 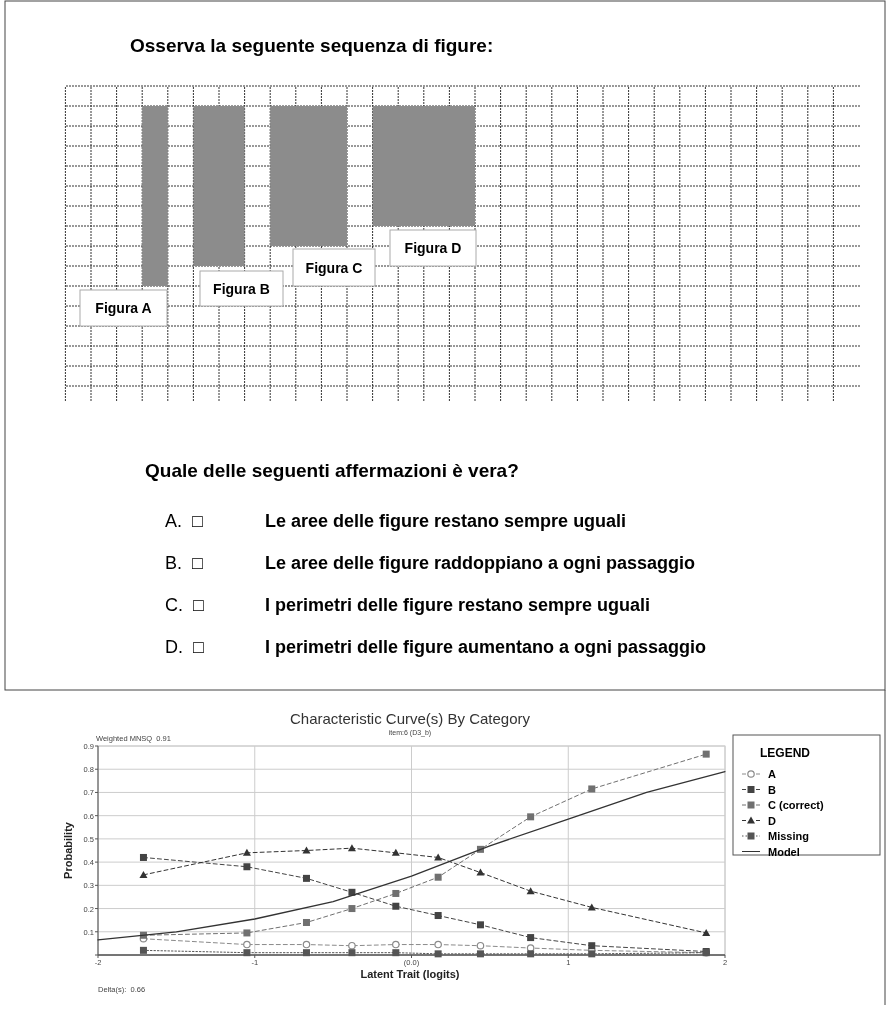 What do you see at coordinates (68, 850) in the screenshot?
I see `y-axis-title: Probability` at bounding box center [68, 850].